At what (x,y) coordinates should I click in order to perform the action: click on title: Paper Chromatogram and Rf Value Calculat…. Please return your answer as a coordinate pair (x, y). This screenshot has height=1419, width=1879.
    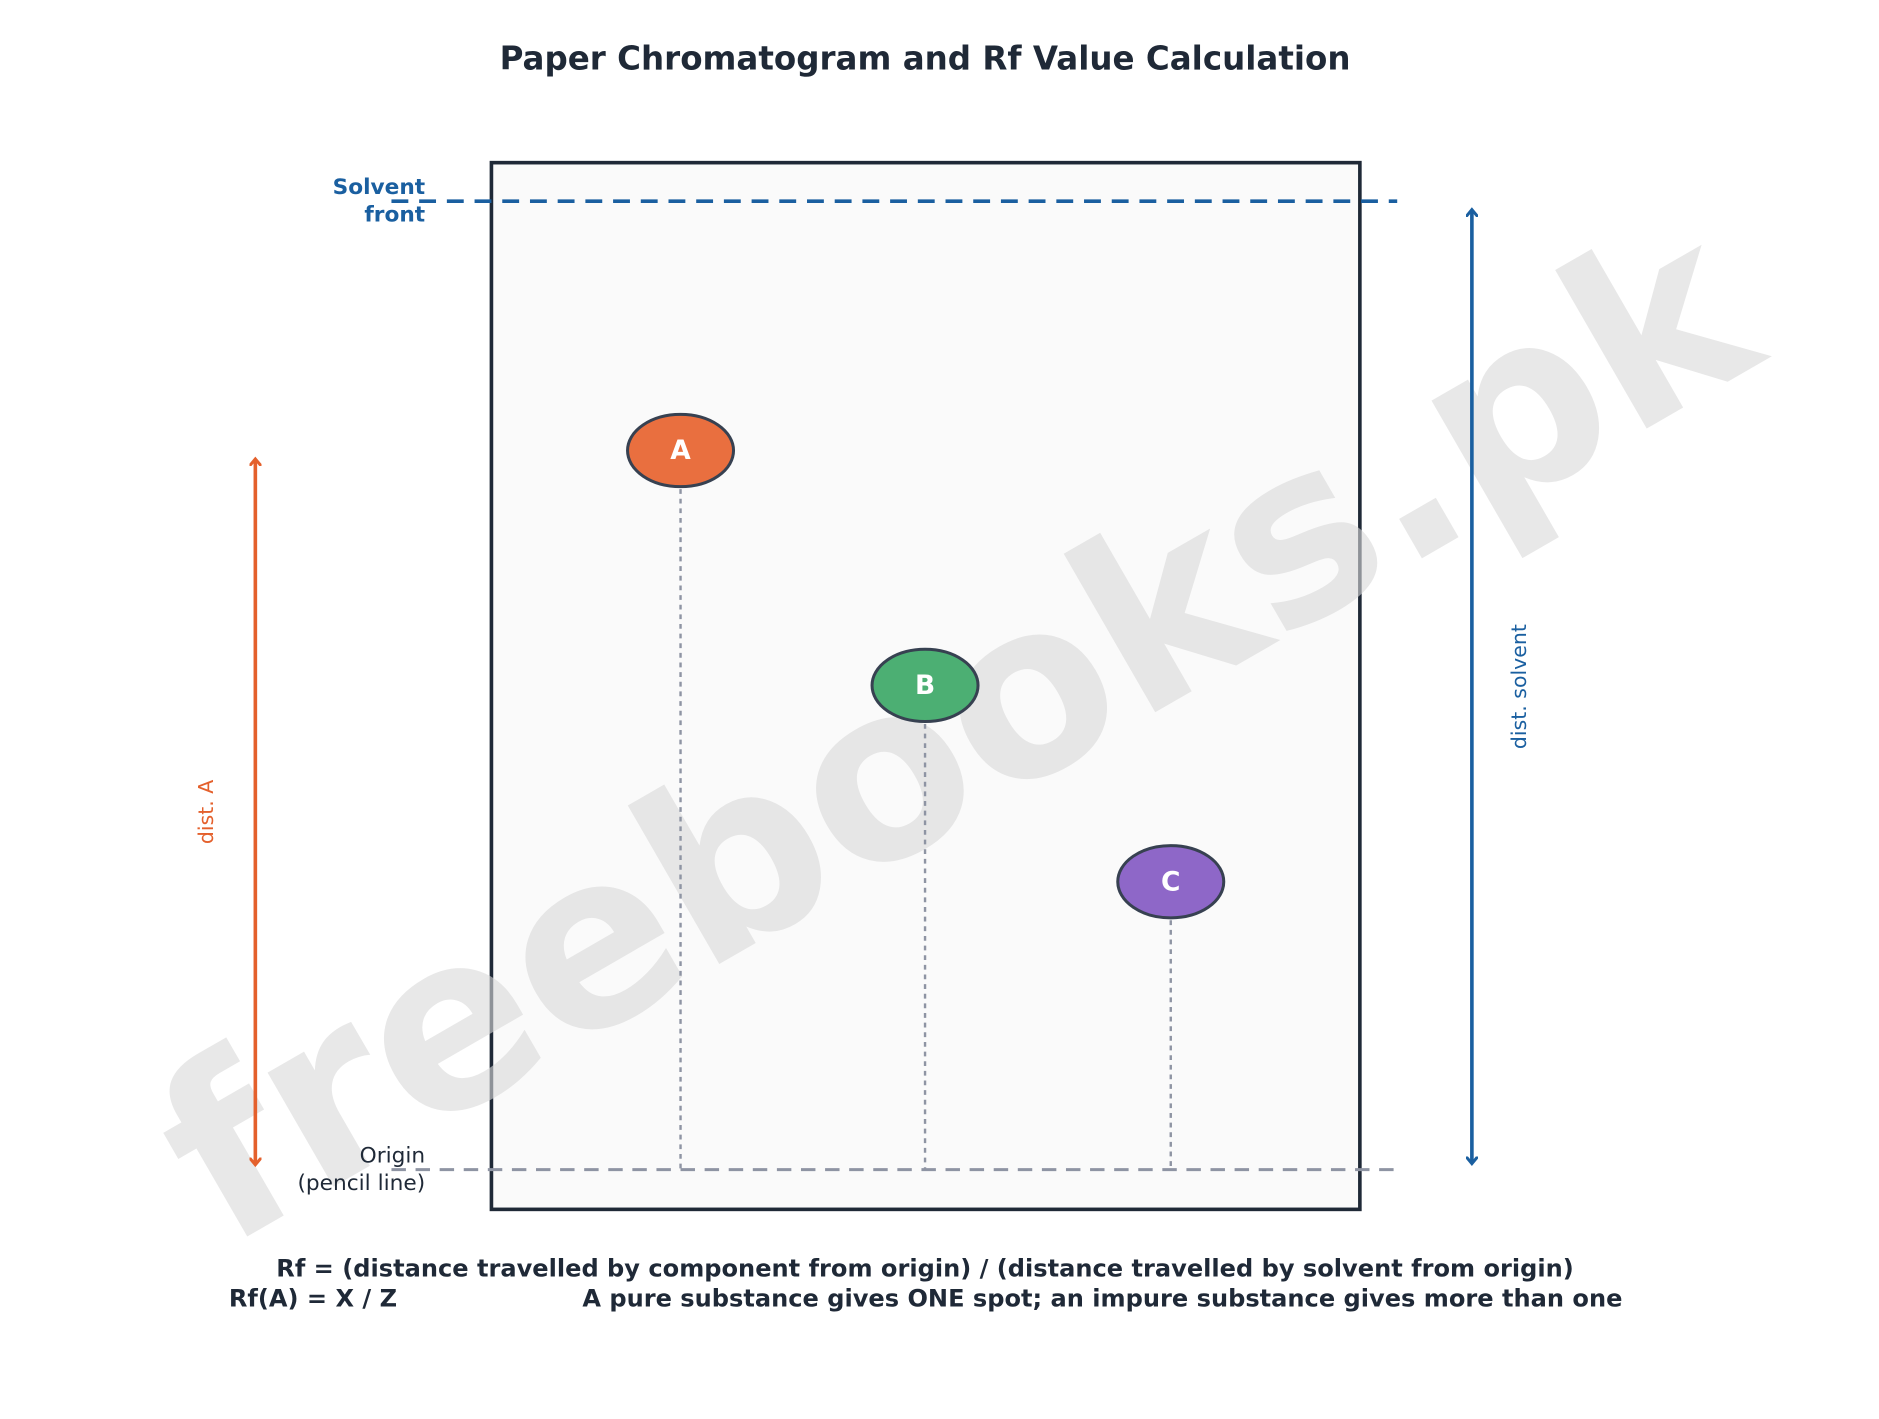
    Looking at the image, I should click on (925, 58).